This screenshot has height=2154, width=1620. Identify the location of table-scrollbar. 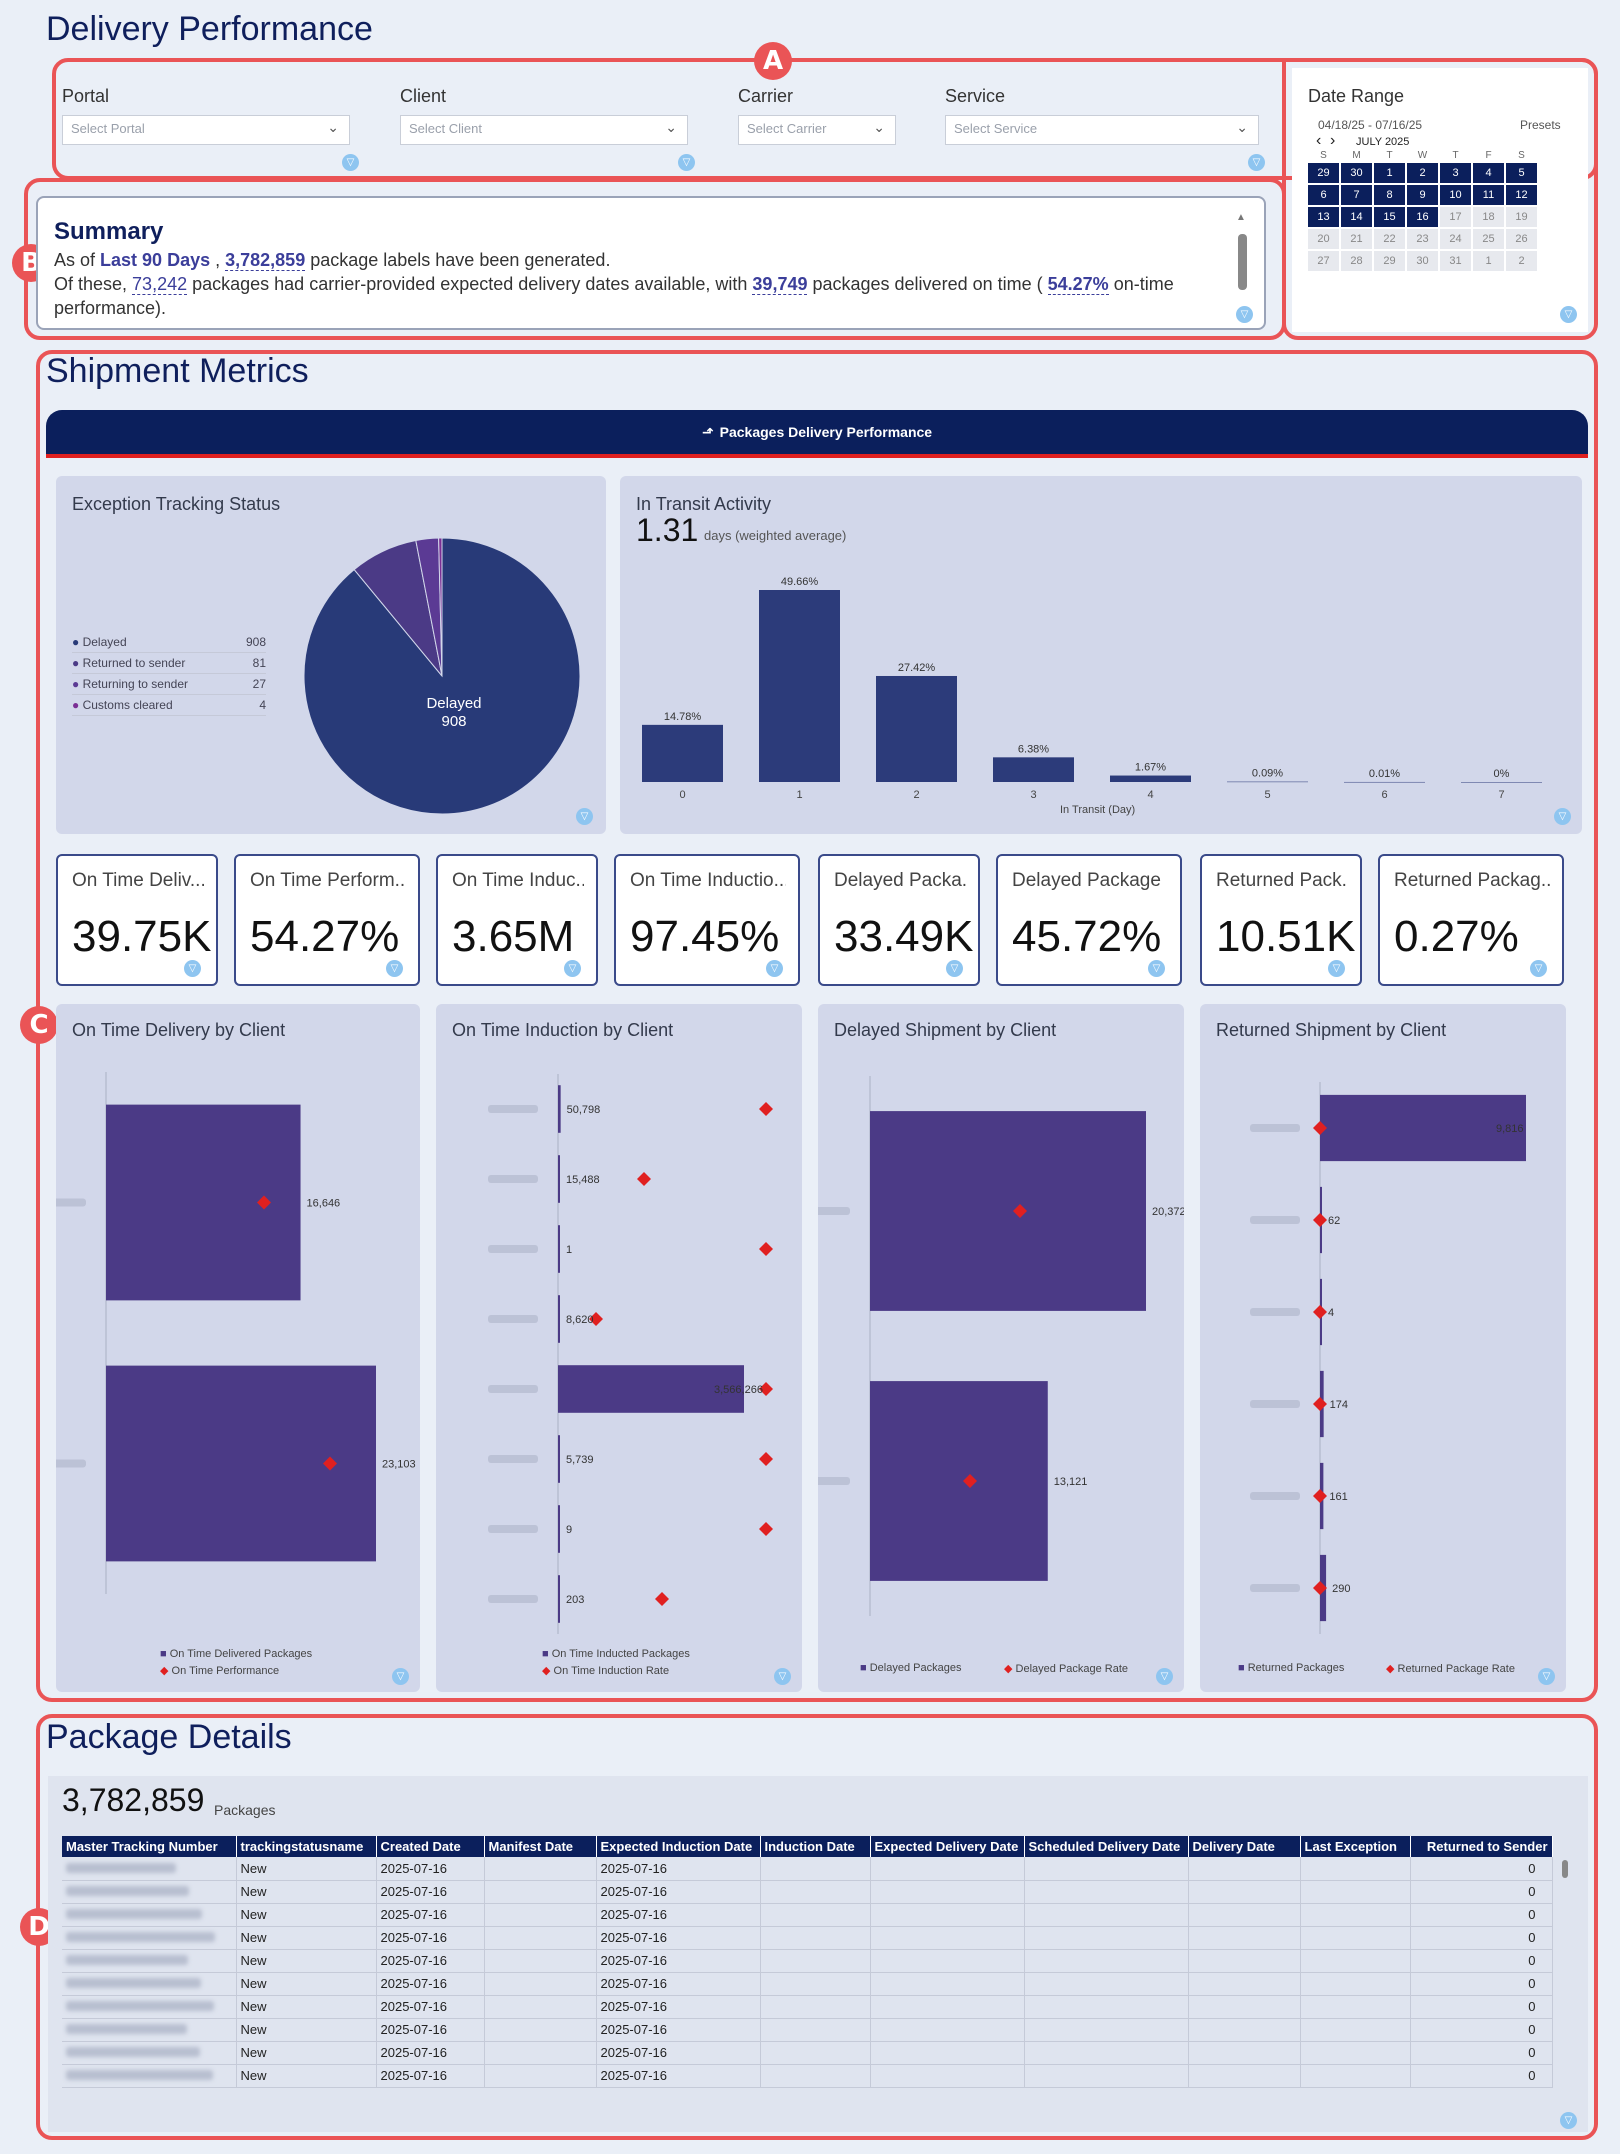
(1565, 1869).